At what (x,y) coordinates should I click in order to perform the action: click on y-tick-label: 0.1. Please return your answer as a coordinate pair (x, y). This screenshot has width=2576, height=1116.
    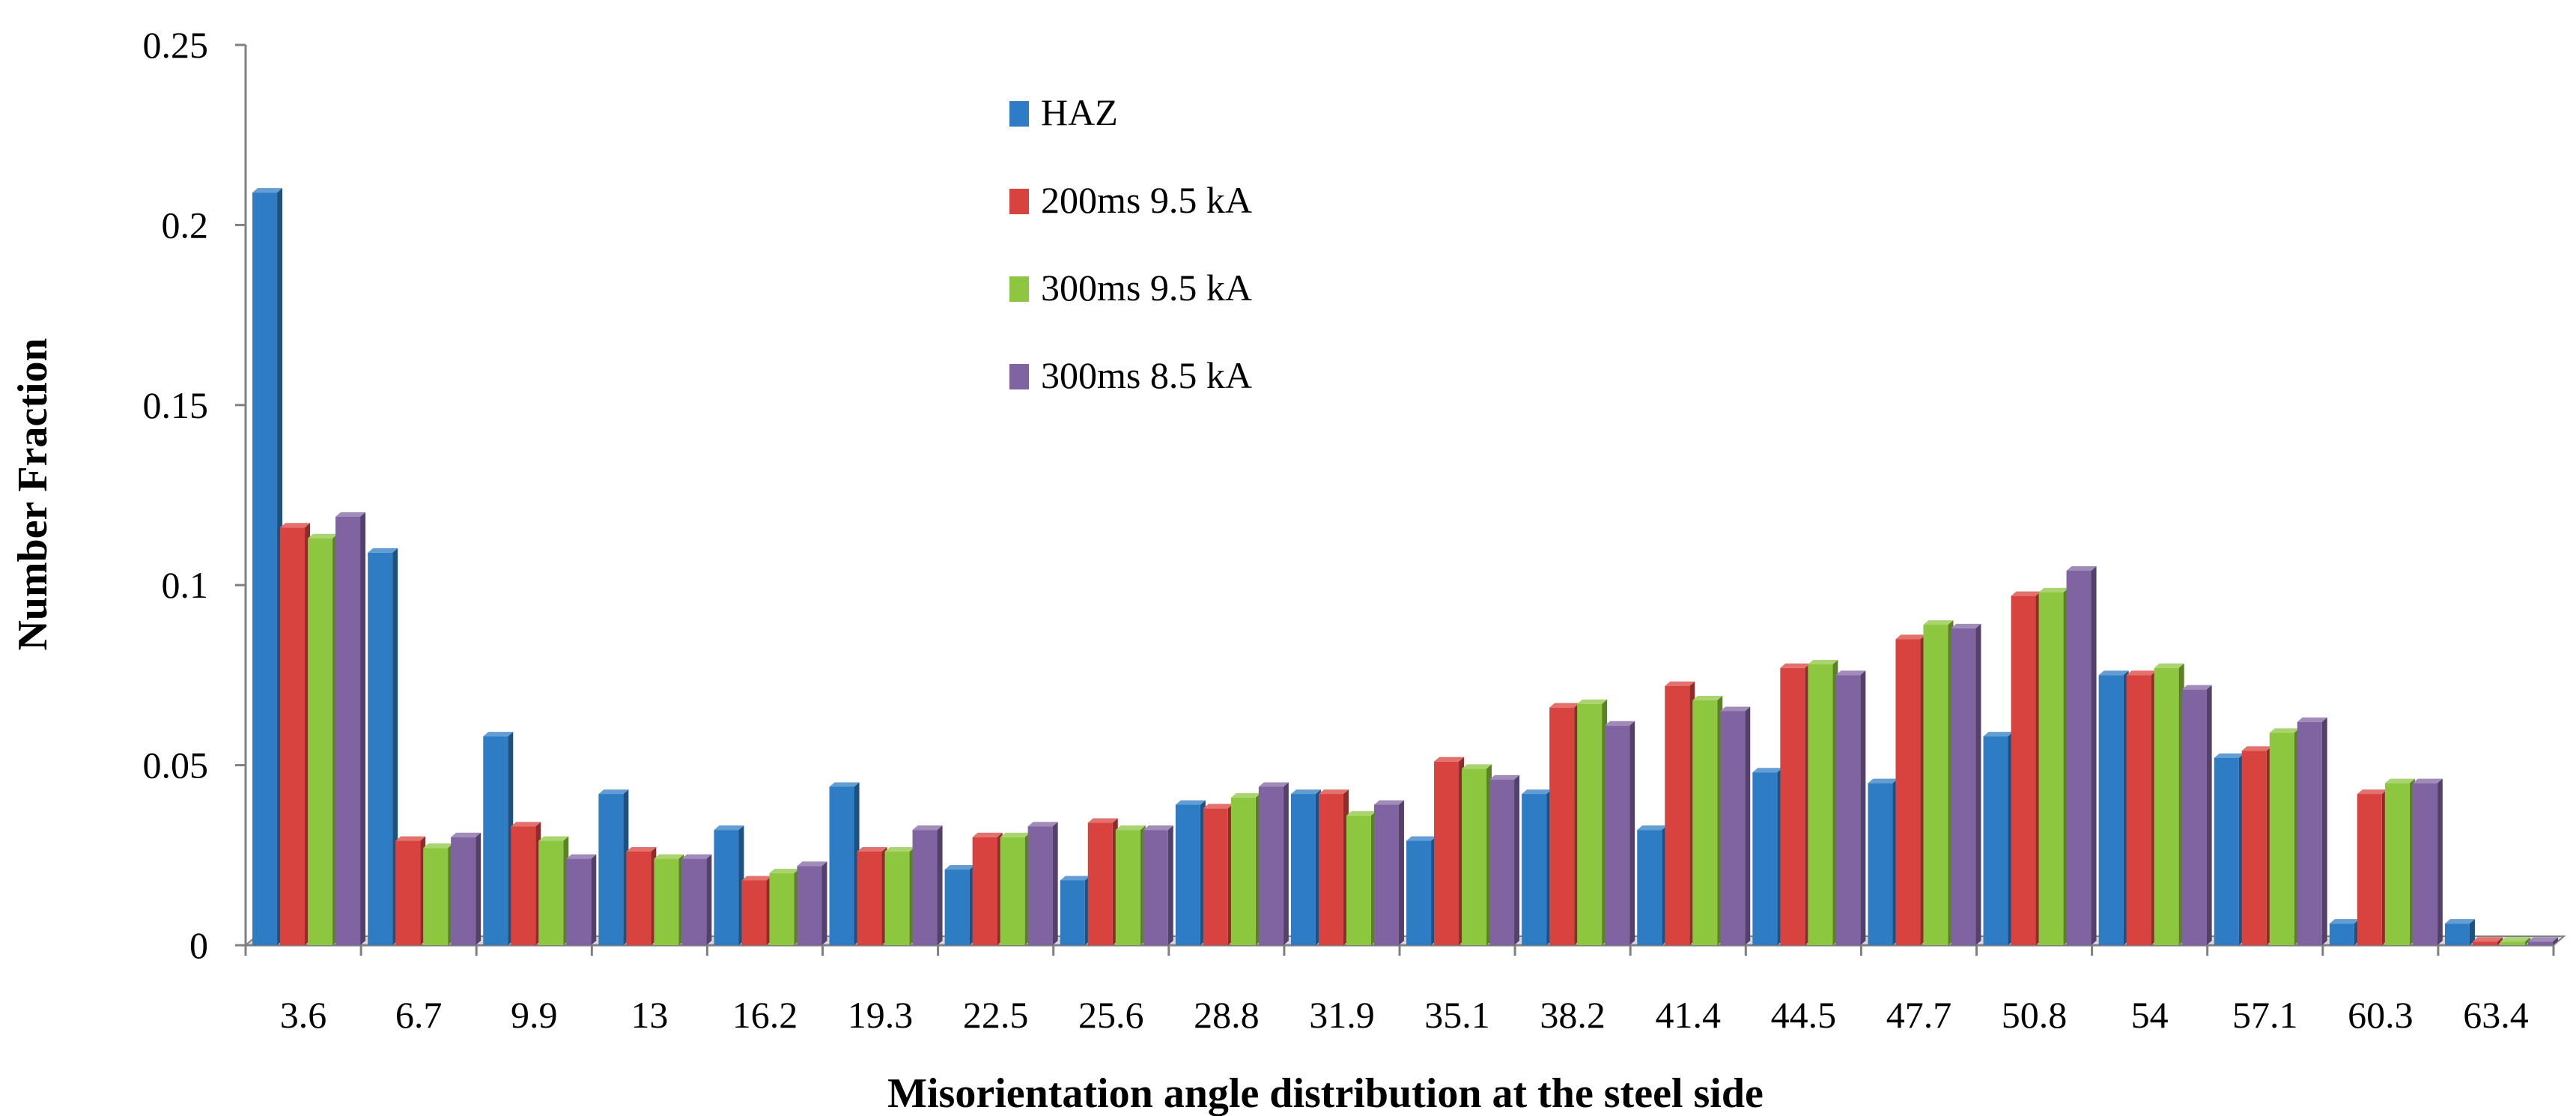
    Looking at the image, I should click on (185, 585).